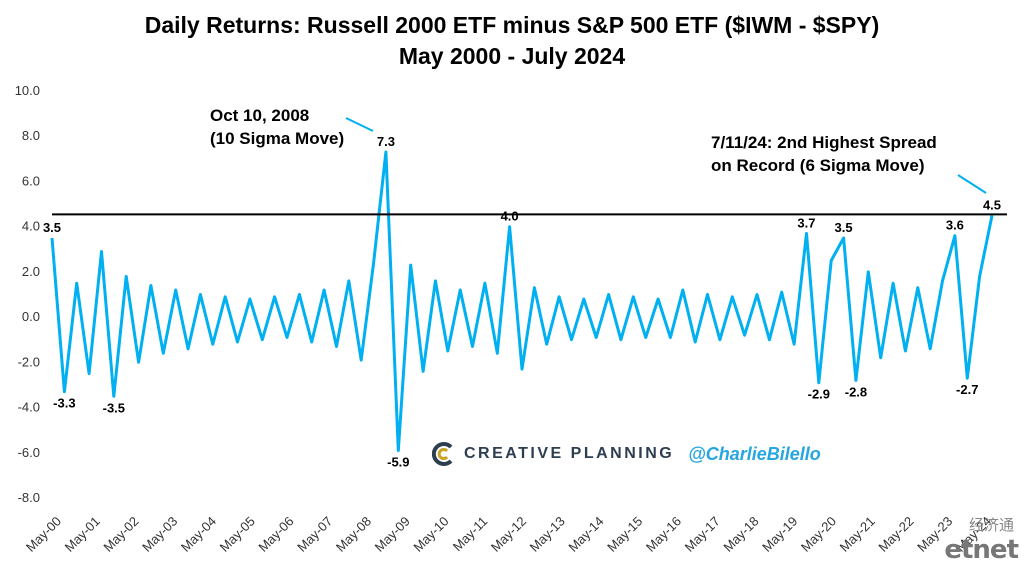 This screenshot has height=567, width=1024. Describe the element at coordinates (31, 135) in the screenshot. I see `y-tick-label: 8.0` at that location.